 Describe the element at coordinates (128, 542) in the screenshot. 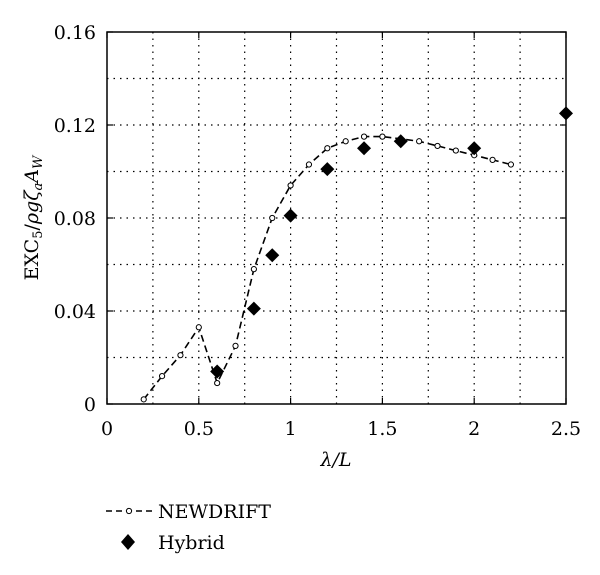

I see `legend-hybrid-marker` at that location.